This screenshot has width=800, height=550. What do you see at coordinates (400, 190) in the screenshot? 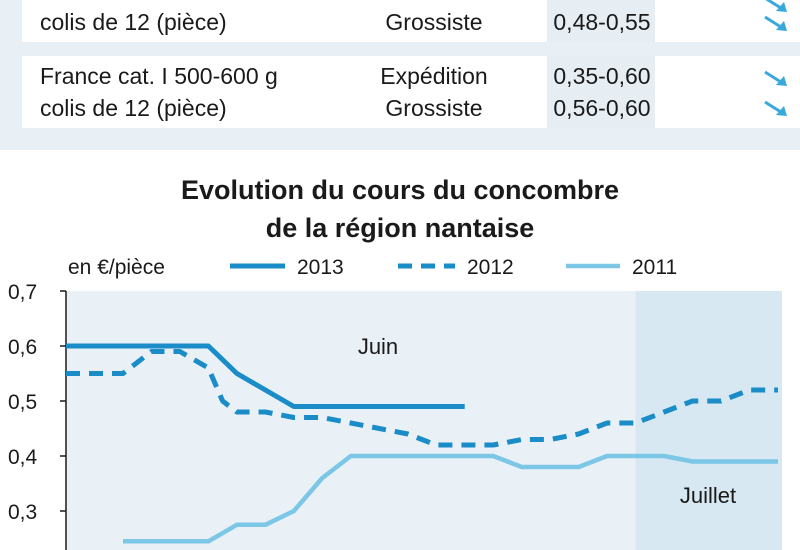
I see `chart-title: Evolution du cours du concombre` at bounding box center [400, 190].